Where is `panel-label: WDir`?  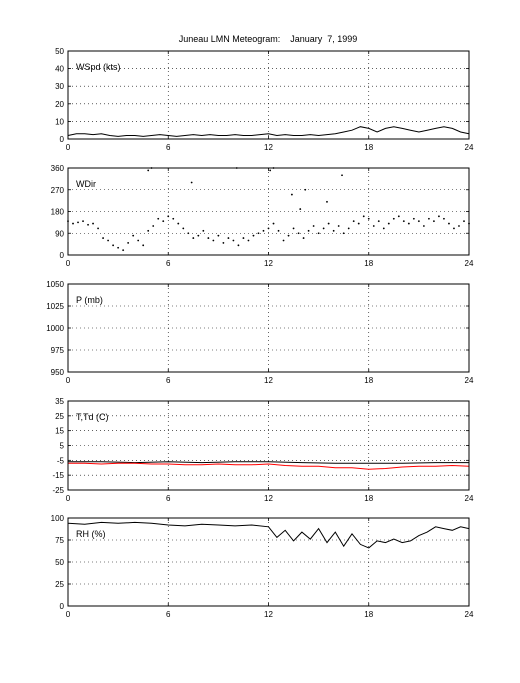 panel-label: WDir is located at coordinates (86, 184).